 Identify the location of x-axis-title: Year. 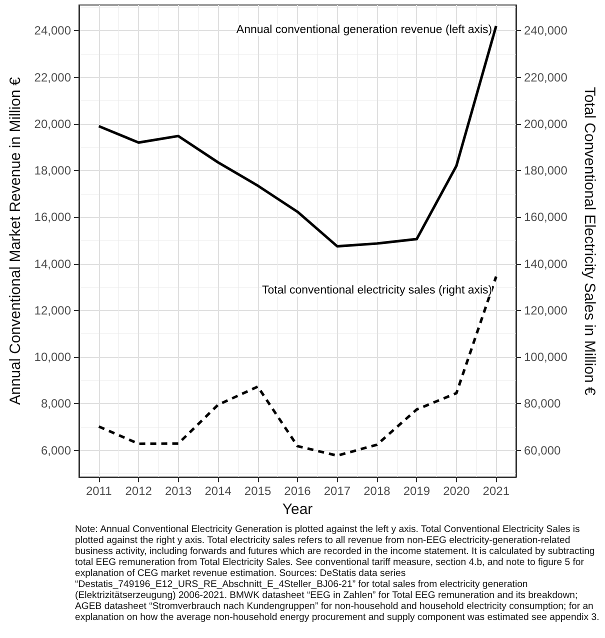
(297, 509).